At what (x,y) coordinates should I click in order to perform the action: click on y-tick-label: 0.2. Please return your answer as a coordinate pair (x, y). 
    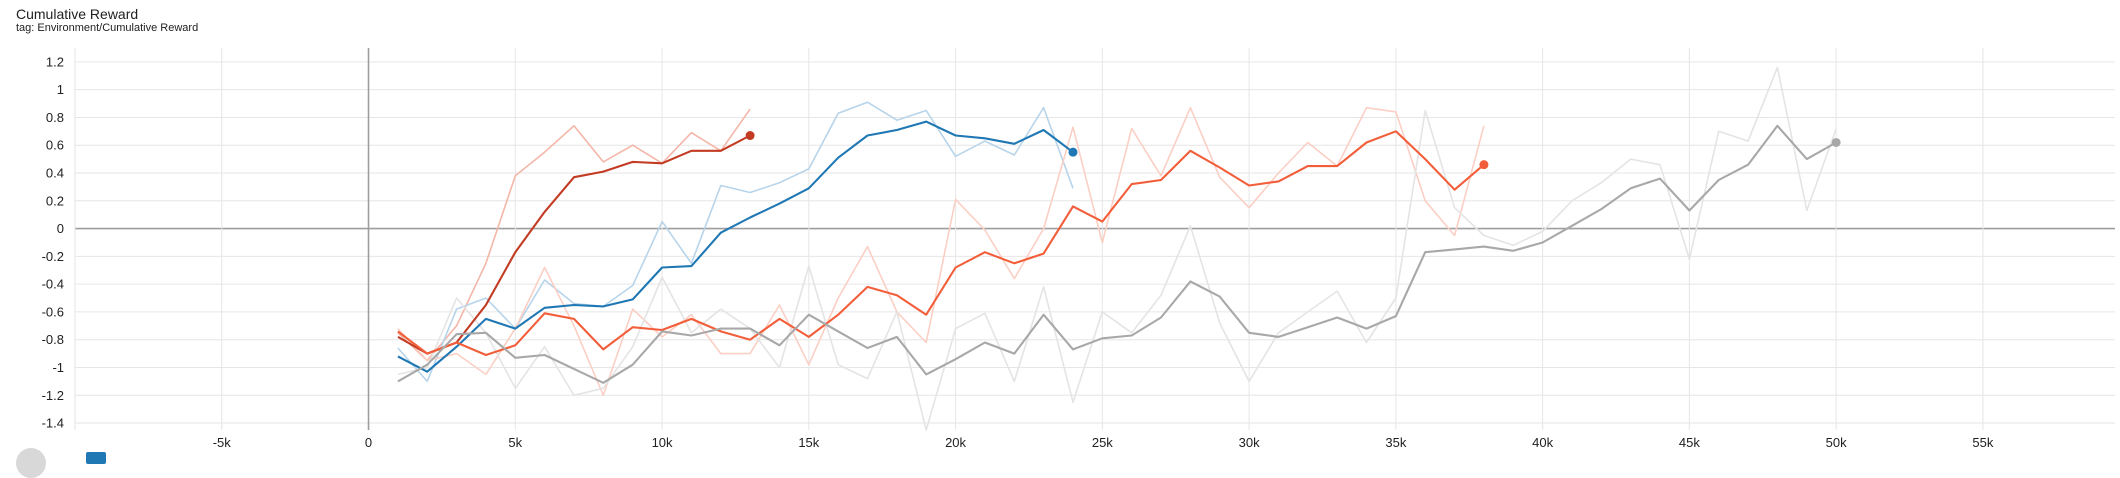
    Looking at the image, I should click on (55, 200).